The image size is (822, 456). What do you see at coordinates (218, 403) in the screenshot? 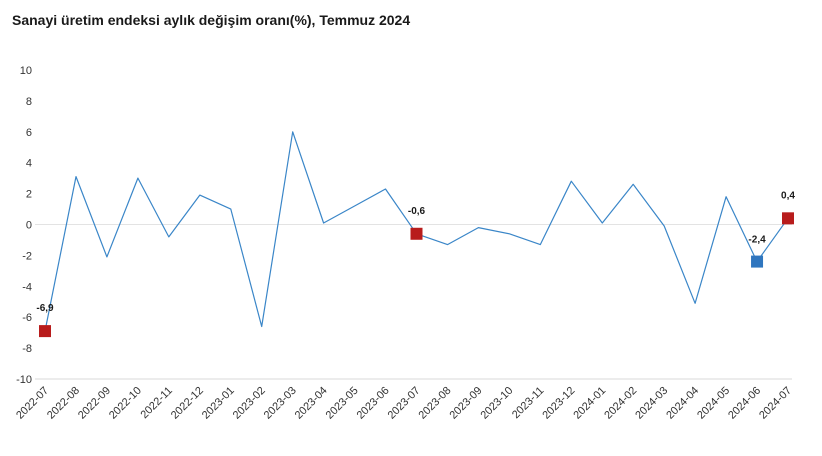
I see `x-tick-label: 2023-01` at bounding box center [218, 403].